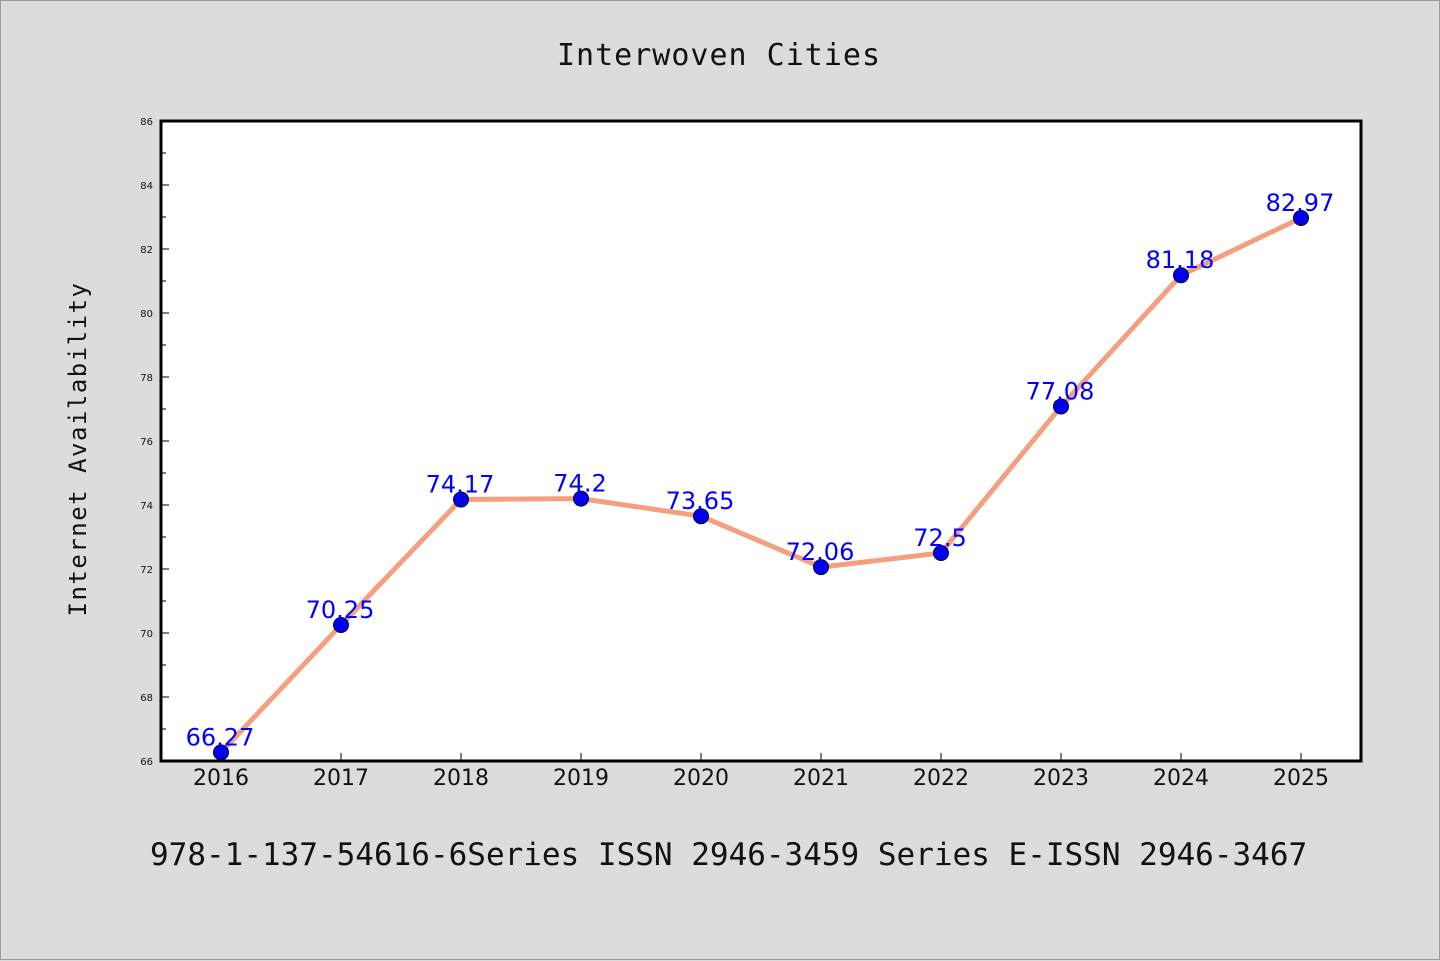 This screenshot has width=1440, height=961. Describe the element at coordinates (821, 778) in the screenshot. I see `x-tick-label: 2021` at that location.